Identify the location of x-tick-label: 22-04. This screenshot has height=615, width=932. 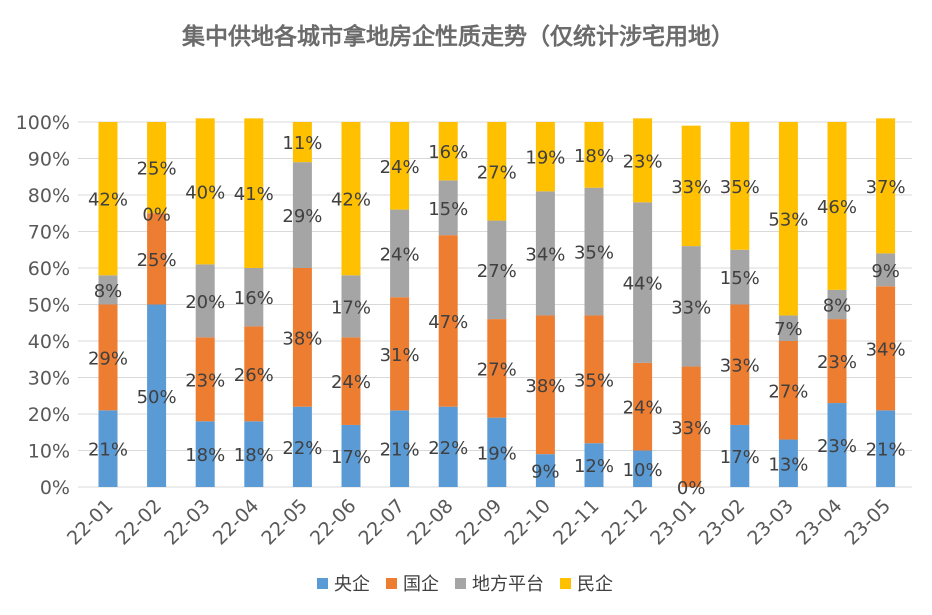
(236, 522).